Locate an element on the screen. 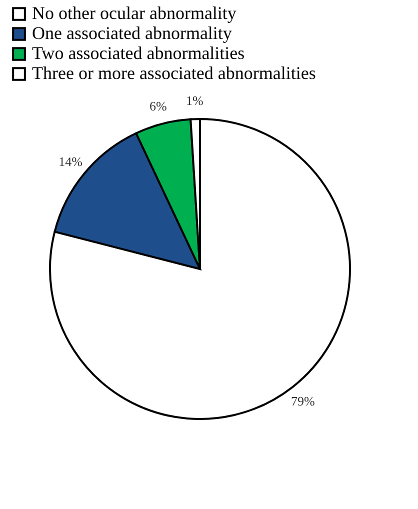  legend-label: One associated abnormality is located at coordinates (132, 33).